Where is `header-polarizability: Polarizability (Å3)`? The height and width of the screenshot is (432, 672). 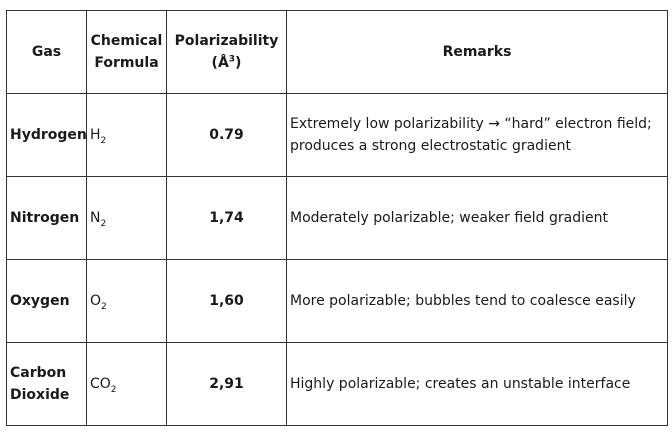 header-polarizability: Polarizability (Å3) is located at coordinates (226, 52).